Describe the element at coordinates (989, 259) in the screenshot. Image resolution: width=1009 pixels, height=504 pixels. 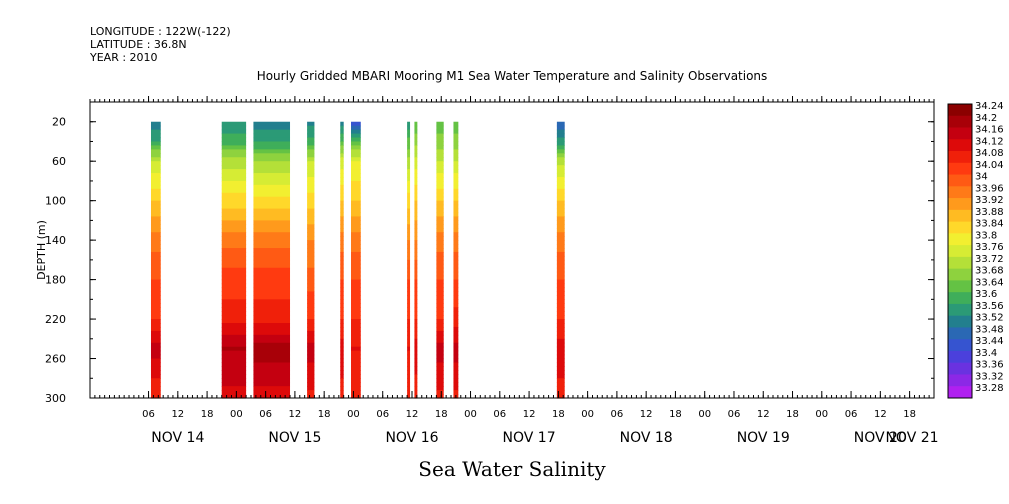
I see `colorbar-level-label: 33.72` at that location.